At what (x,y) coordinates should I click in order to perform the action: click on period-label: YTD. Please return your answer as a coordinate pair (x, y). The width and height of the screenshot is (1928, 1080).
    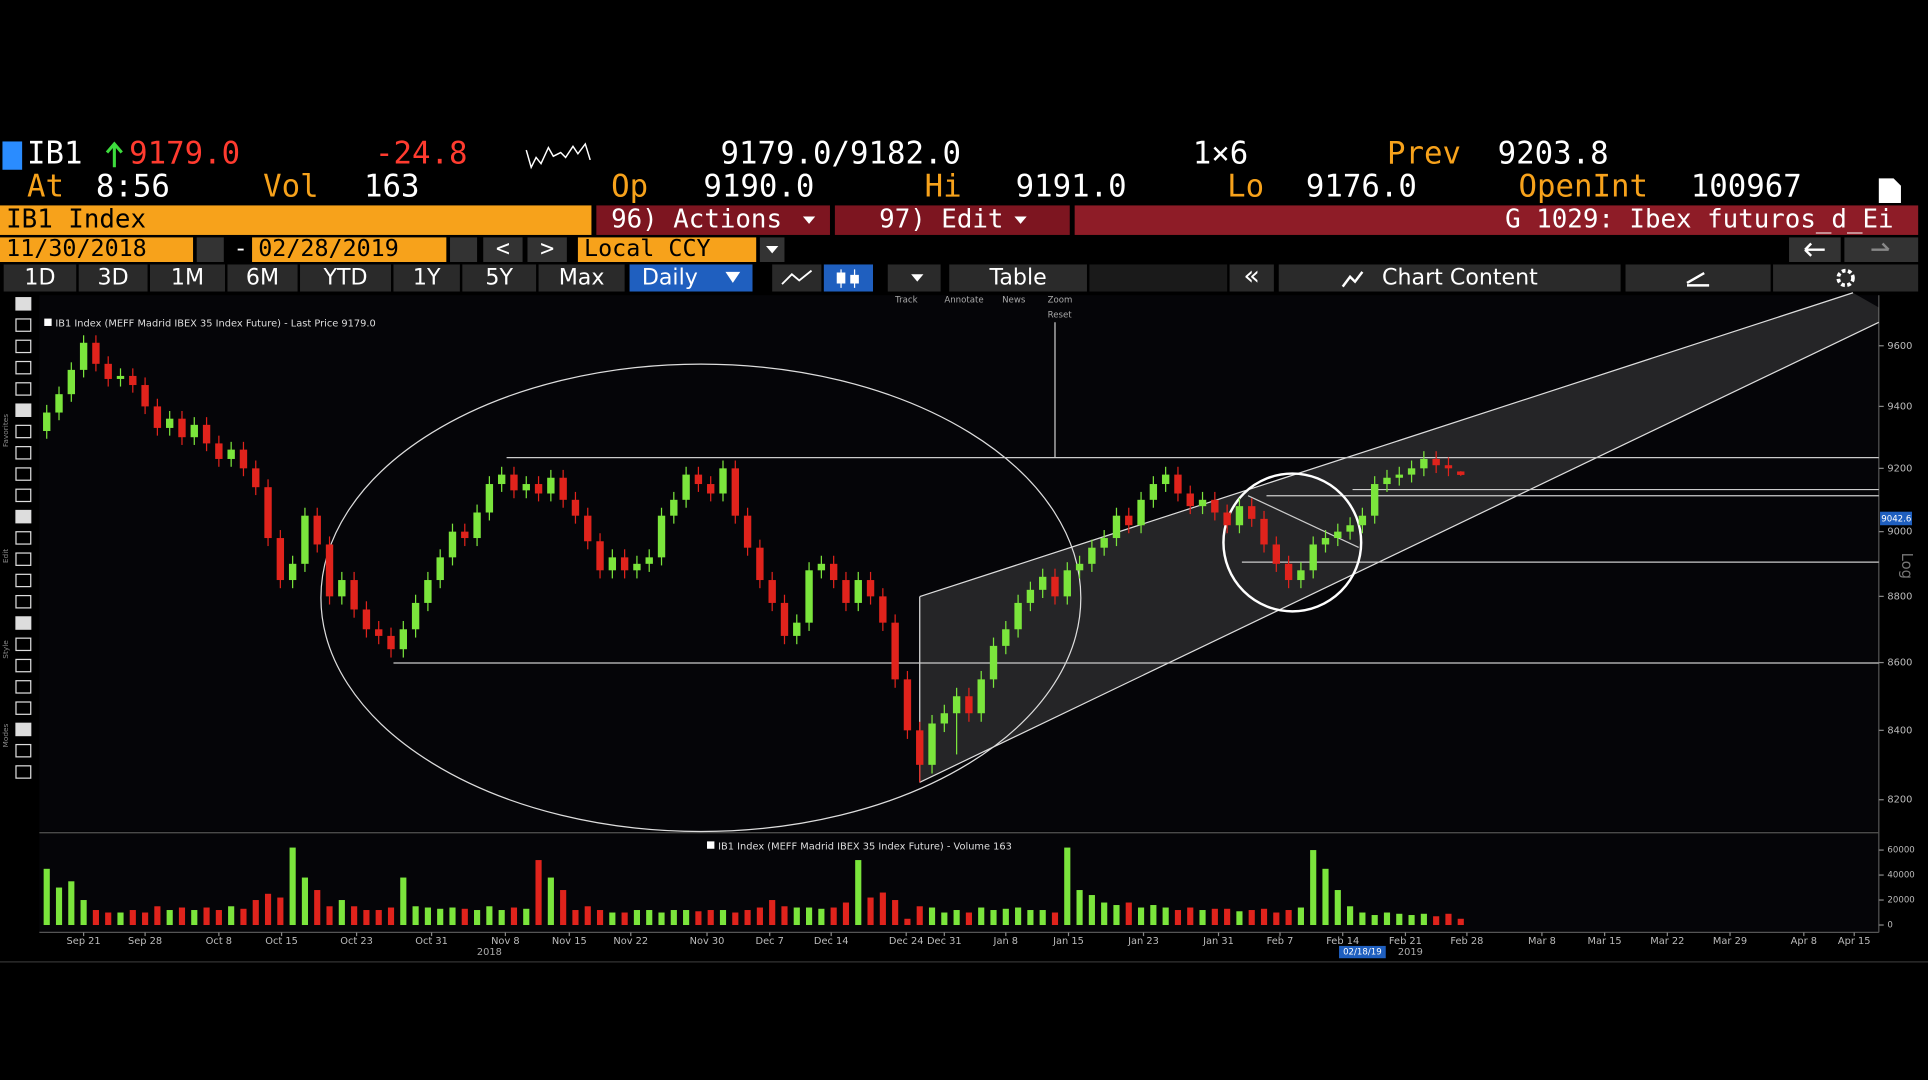
    Looking at the image, I should click on (344, 277).